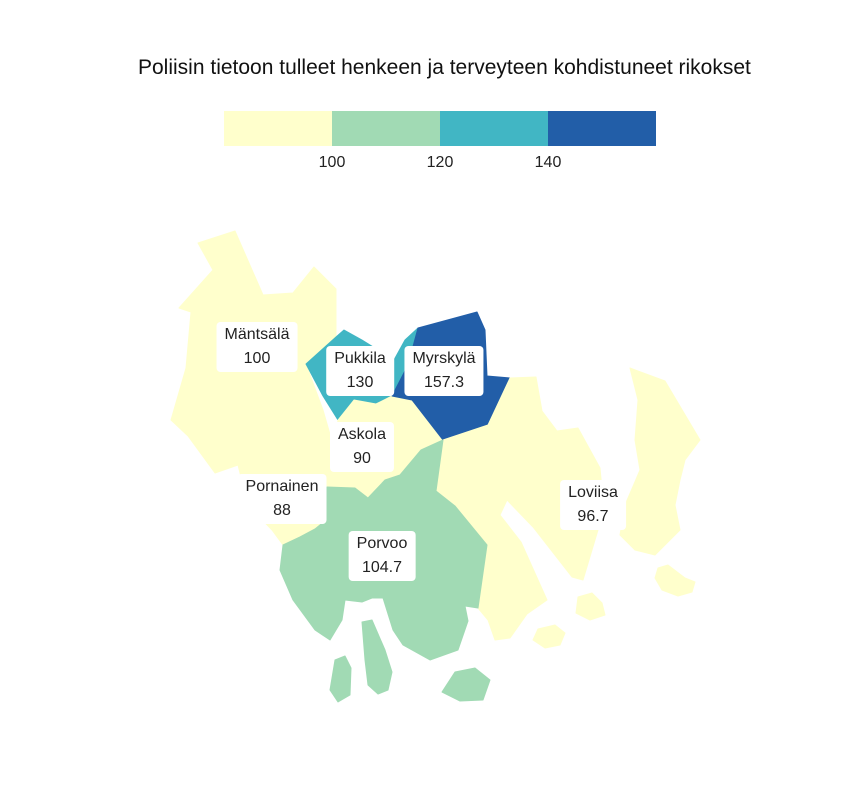  What do you see at coordinates (444, 382) in the screenshot?
I see `region-value: 157.3` at bounding box center [444, 382].